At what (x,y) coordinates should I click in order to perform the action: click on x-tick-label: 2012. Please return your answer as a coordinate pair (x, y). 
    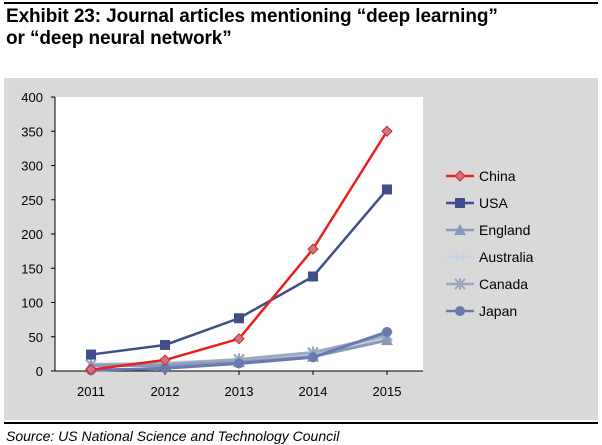
    Looking at the image, I should click on (165, 391).